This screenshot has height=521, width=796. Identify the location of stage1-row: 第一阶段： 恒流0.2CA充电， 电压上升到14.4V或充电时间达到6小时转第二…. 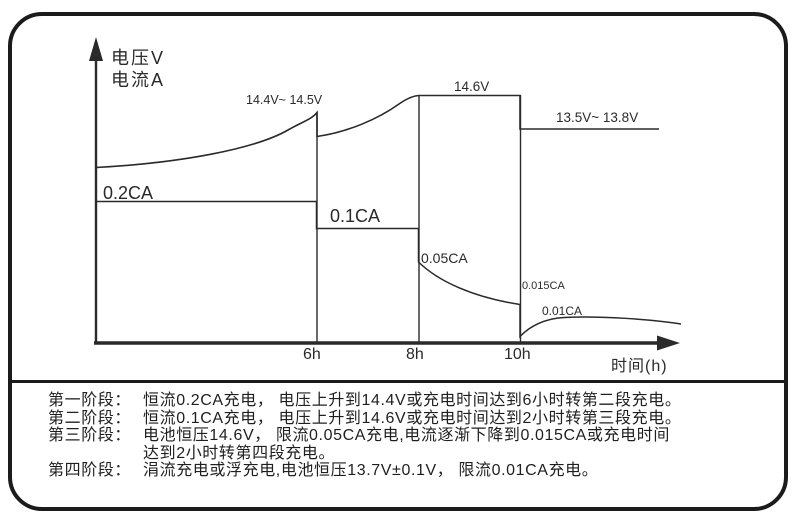
(404, 401).